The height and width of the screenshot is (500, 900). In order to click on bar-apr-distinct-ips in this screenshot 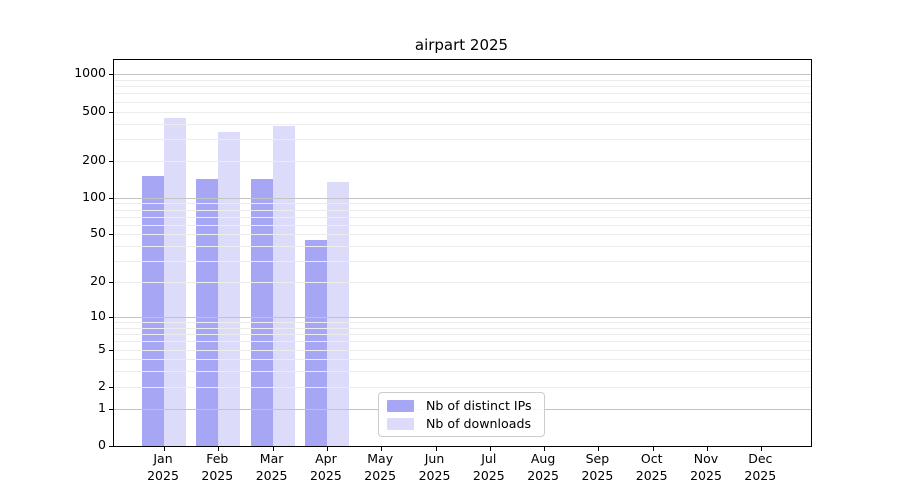, I will do `click(315, 343)`.